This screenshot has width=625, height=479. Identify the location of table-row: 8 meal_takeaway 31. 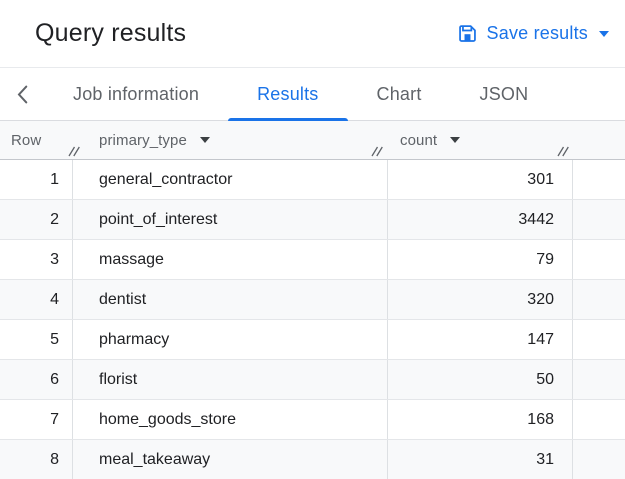
(312, 459).